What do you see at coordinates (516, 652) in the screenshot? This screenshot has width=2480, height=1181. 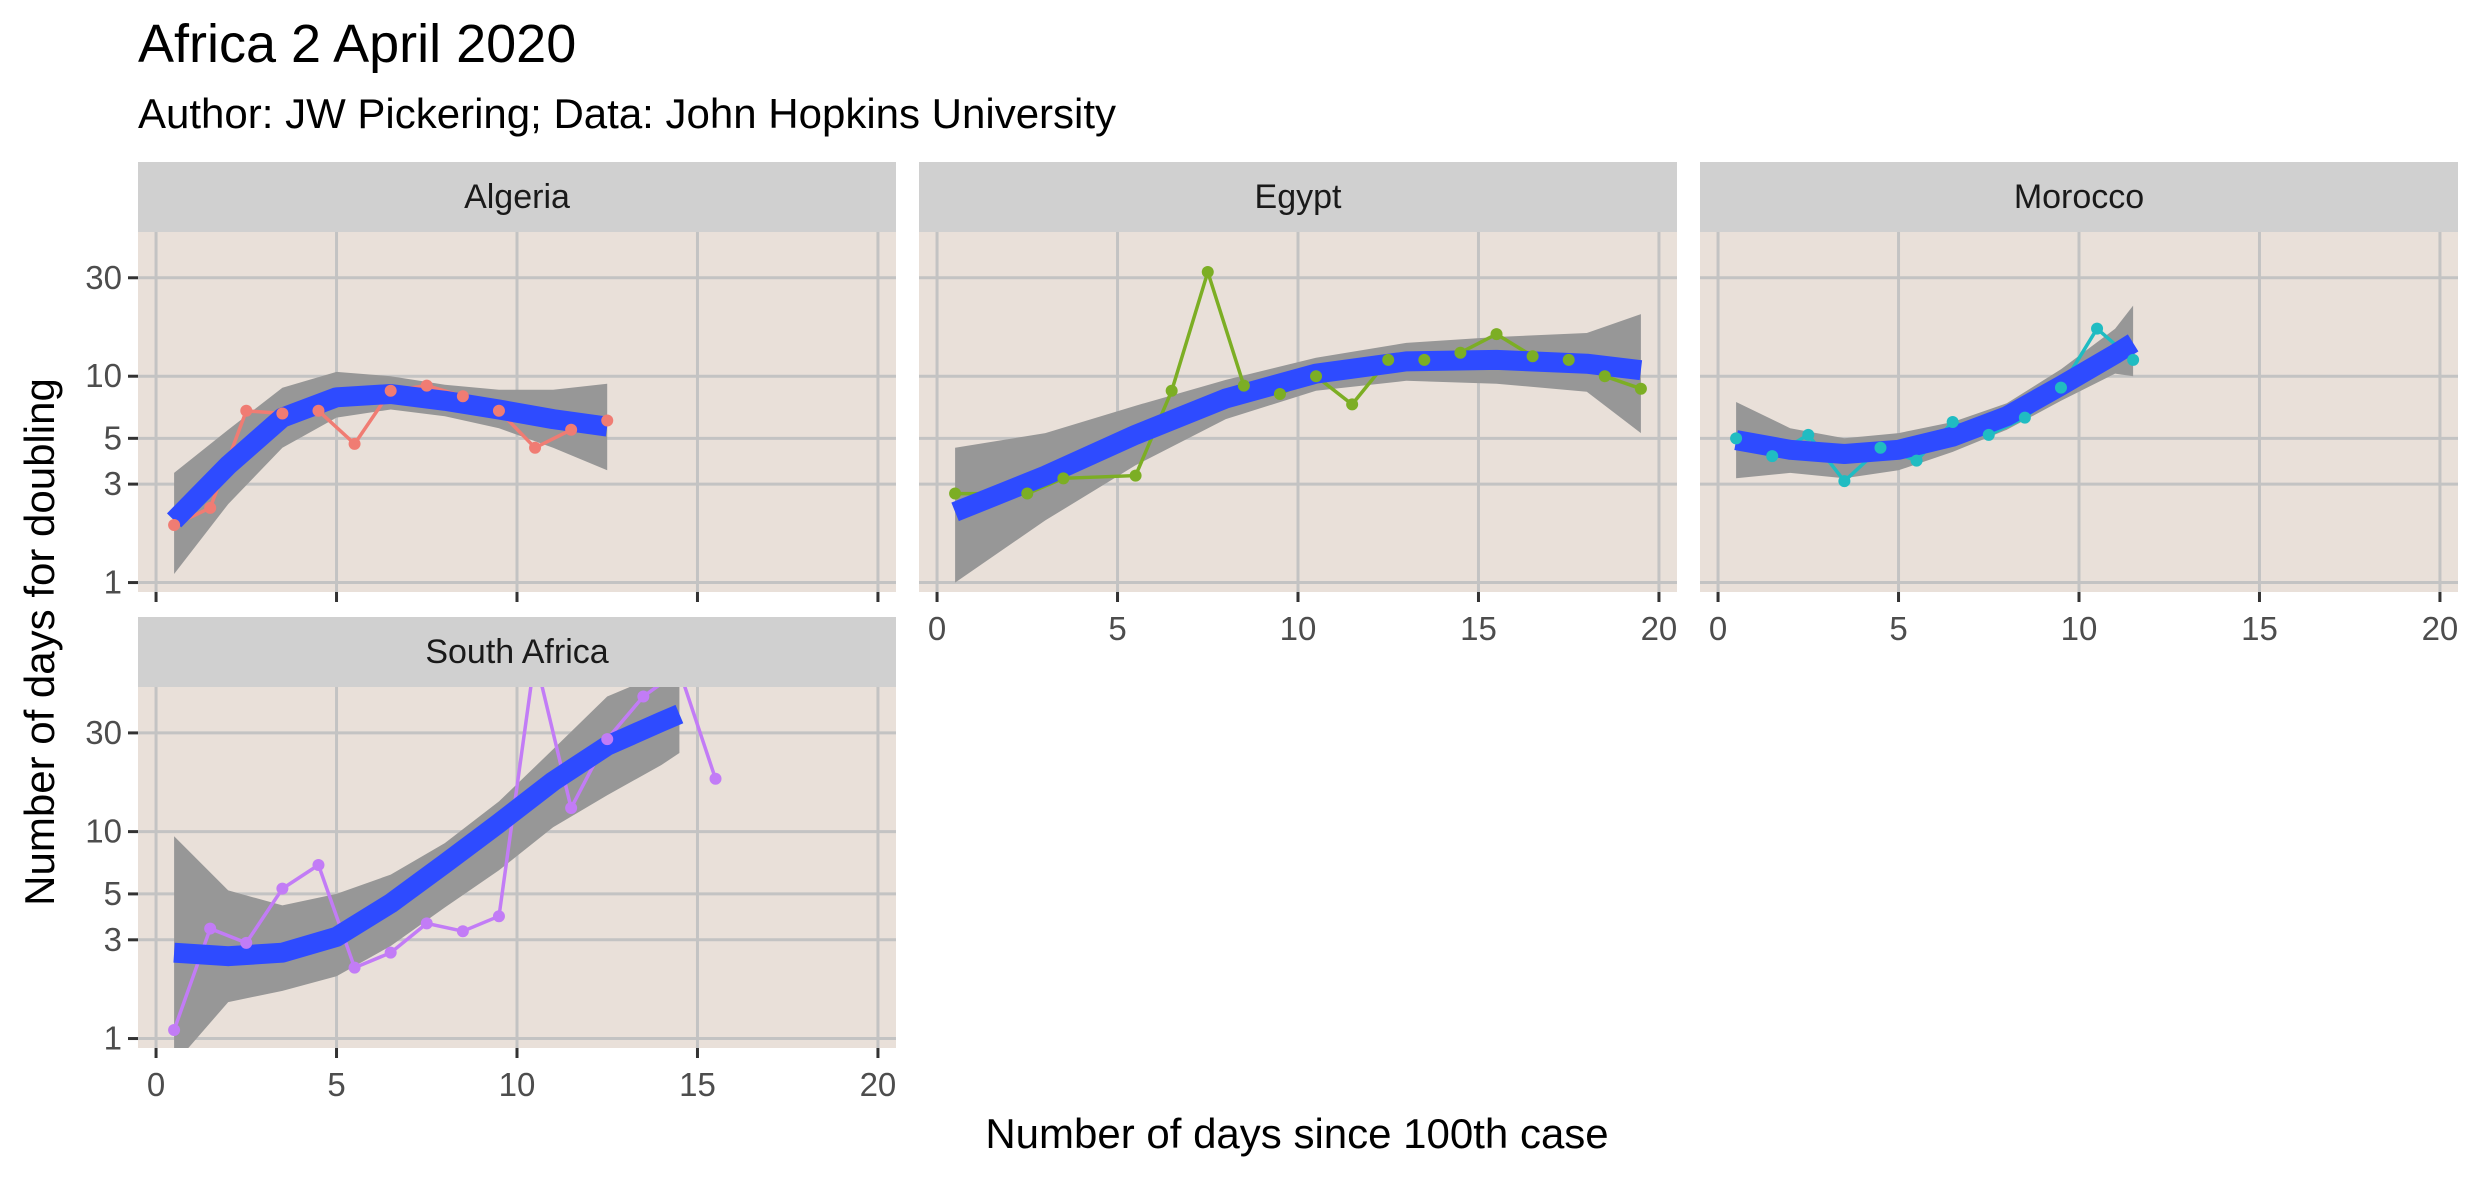 I see `strip-label-south-africa: South Africa` at bounding box center [516, 652].